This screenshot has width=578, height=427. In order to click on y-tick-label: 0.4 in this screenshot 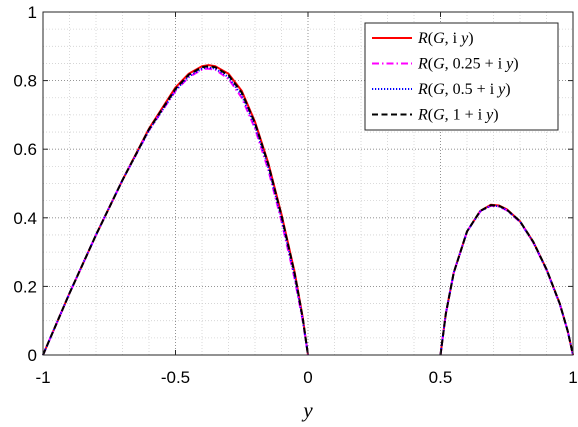, I will do `click(25, 218)`.